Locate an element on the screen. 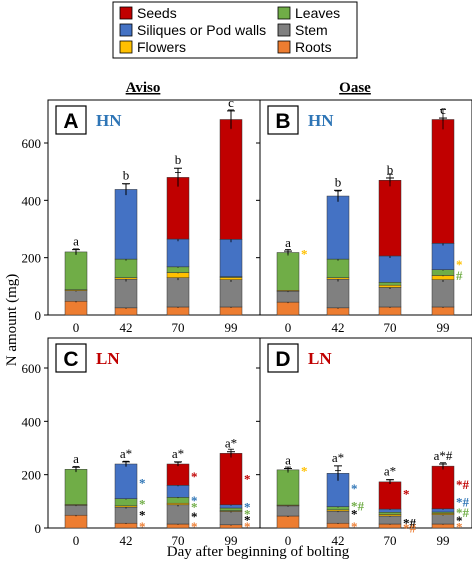 Image resolution: width=472 pixels, height=576 pixels. y-axis-label: N amount (mg) is located at coordinates (12, 320).